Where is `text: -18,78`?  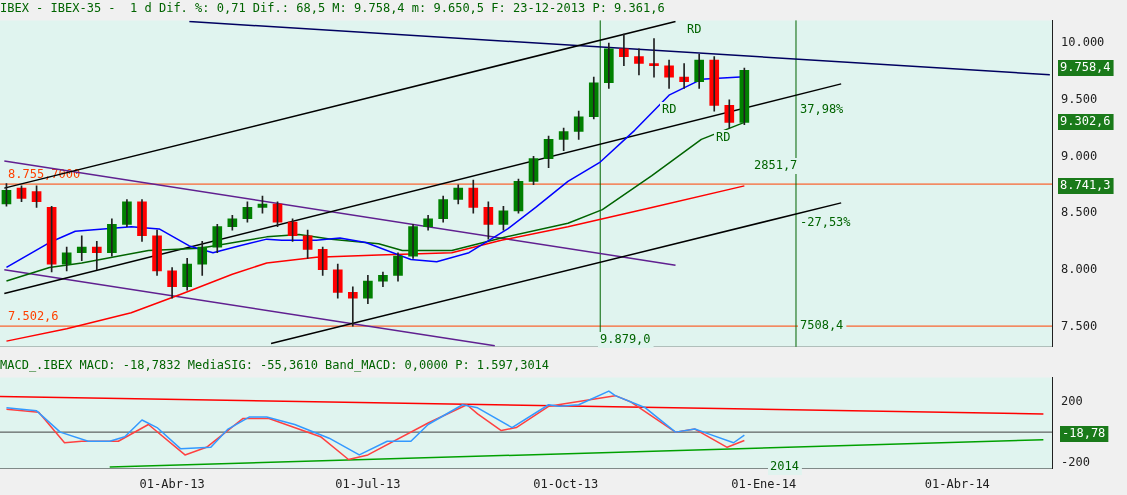 text: -18,78 is located at coordinates (1084, 433).